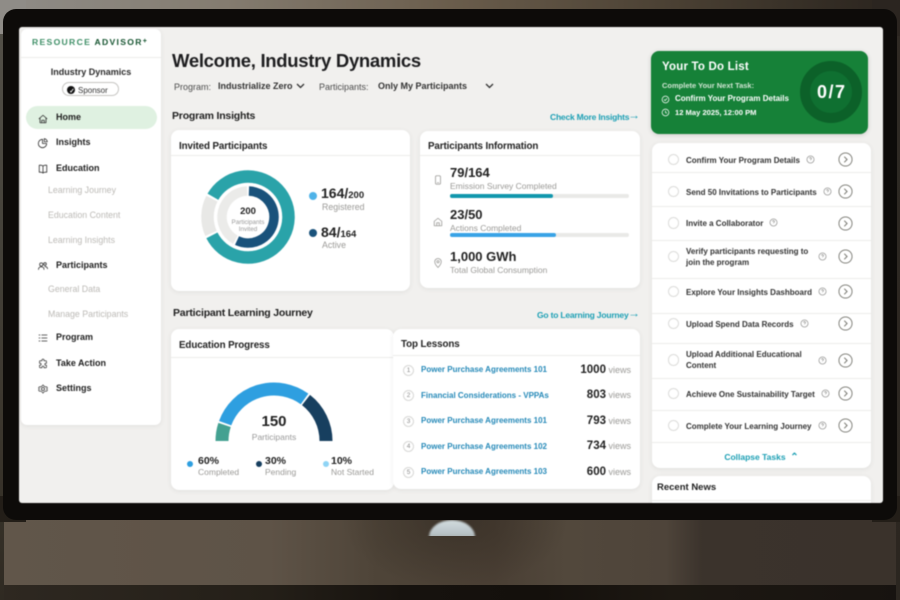 This screenshot has width=900, height=600. What do you see at coordinates (248, 211) in the screenshot?
I see `svg-text: 200` at bounding box center [248, 211].